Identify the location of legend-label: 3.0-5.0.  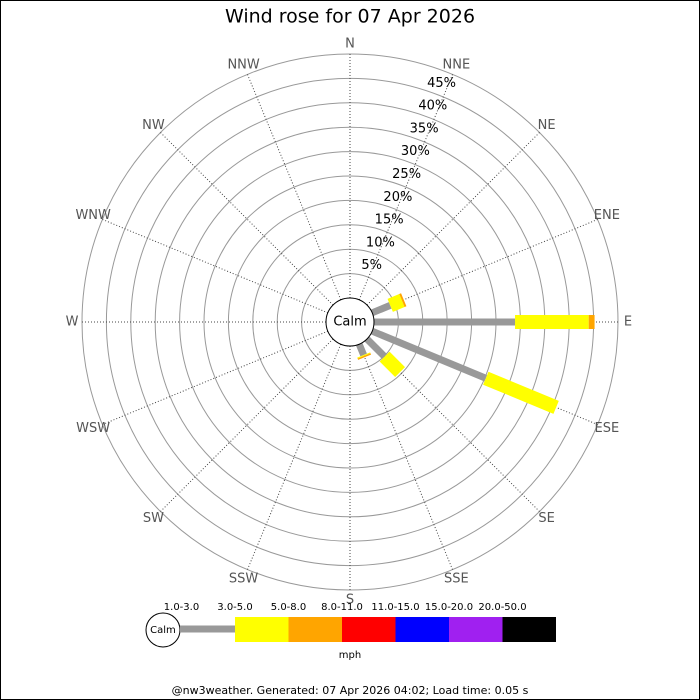
(234, 607).